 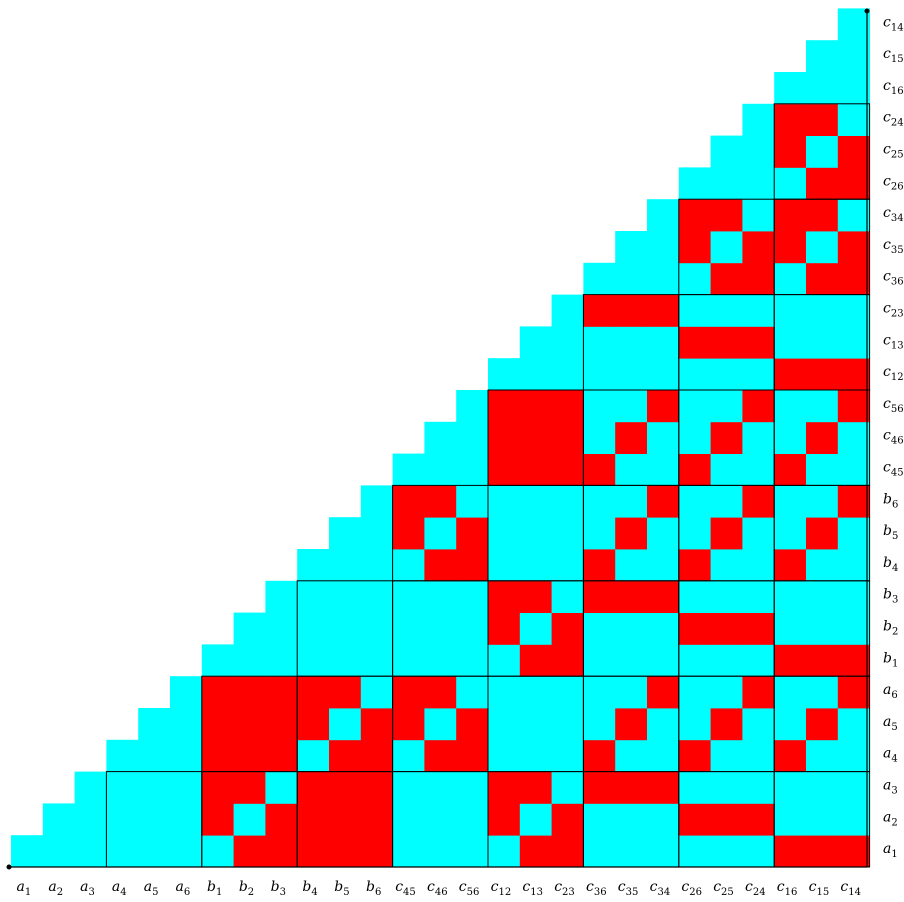 I want to click on column-label: c16, so click(x=787, y=888).